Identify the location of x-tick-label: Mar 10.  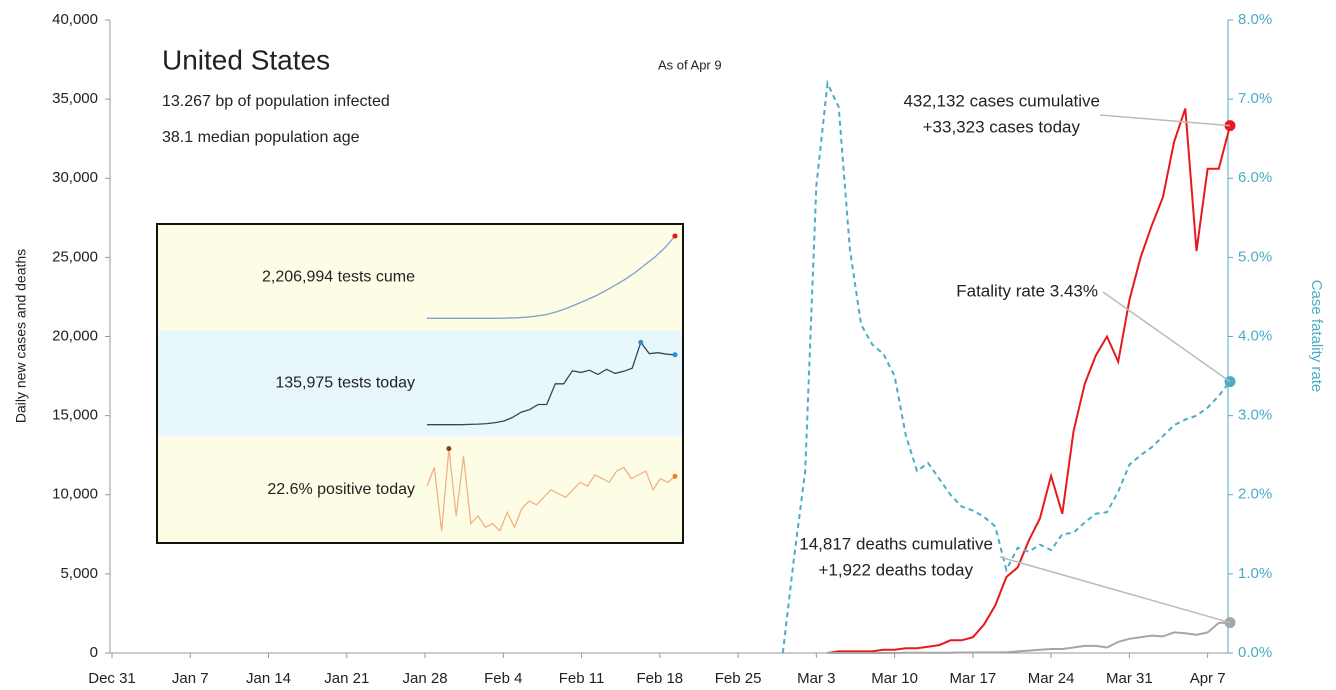
(894, 678).